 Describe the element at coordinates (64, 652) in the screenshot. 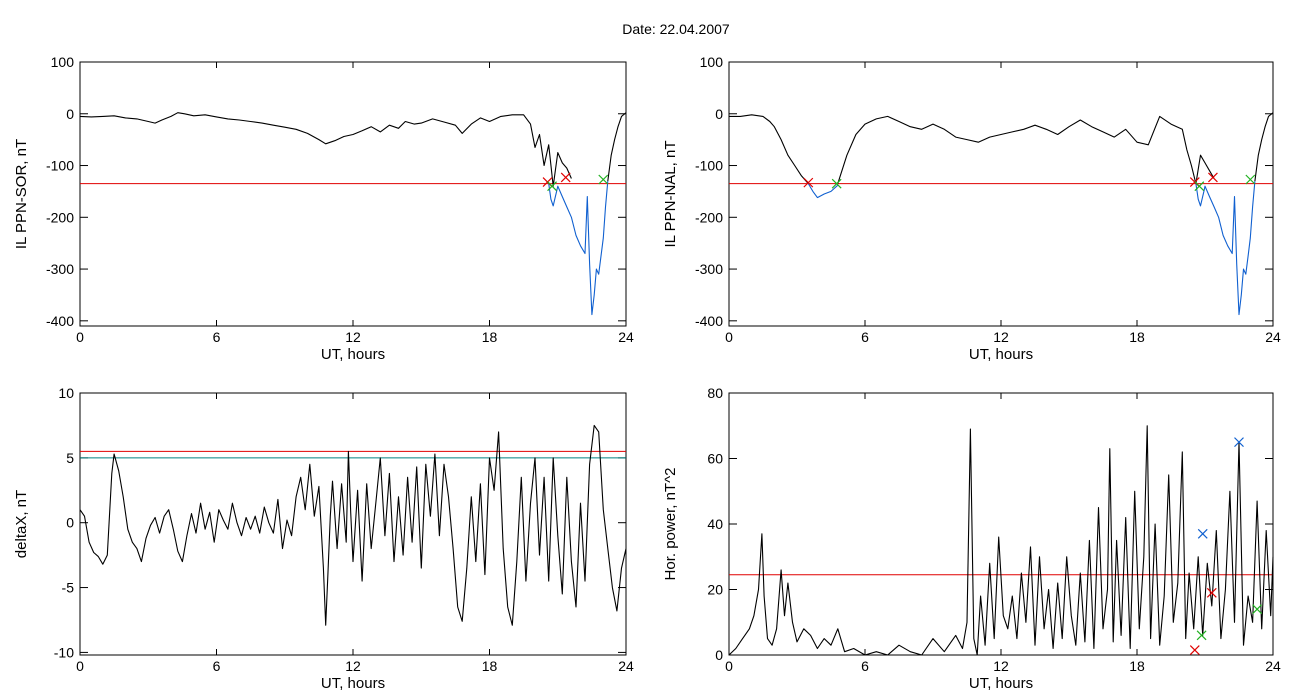

I see `y-tick-label: -10` at that location.